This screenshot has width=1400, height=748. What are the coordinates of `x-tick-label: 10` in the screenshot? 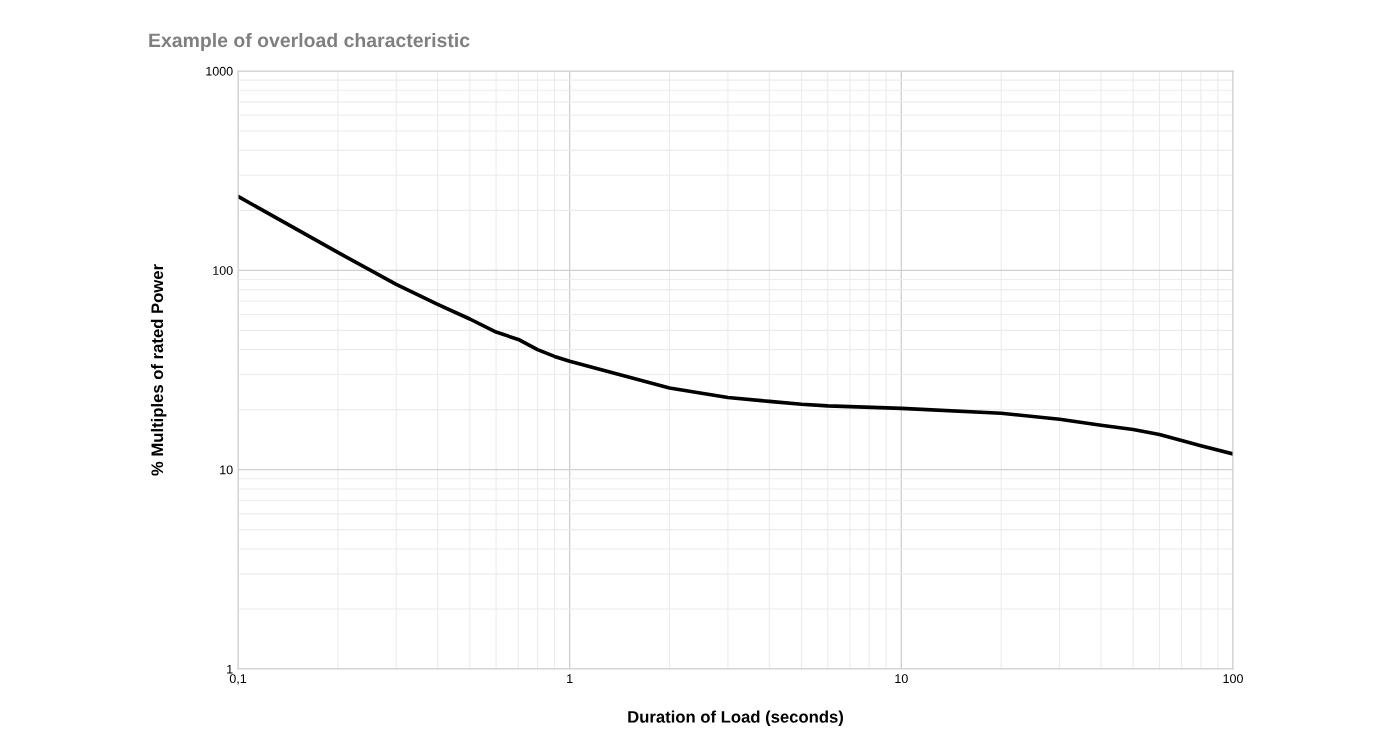 It's located at (901, 679).